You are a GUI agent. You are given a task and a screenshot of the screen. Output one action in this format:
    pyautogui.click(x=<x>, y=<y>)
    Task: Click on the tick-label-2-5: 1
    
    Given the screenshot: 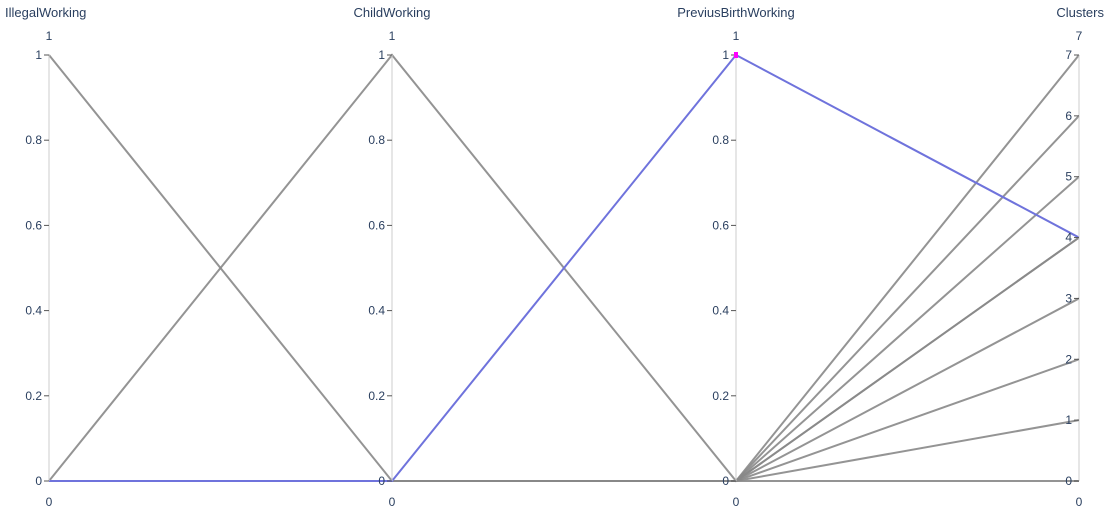 What is the action you would take?
    pyautogui.click(x=725, y=55)
    